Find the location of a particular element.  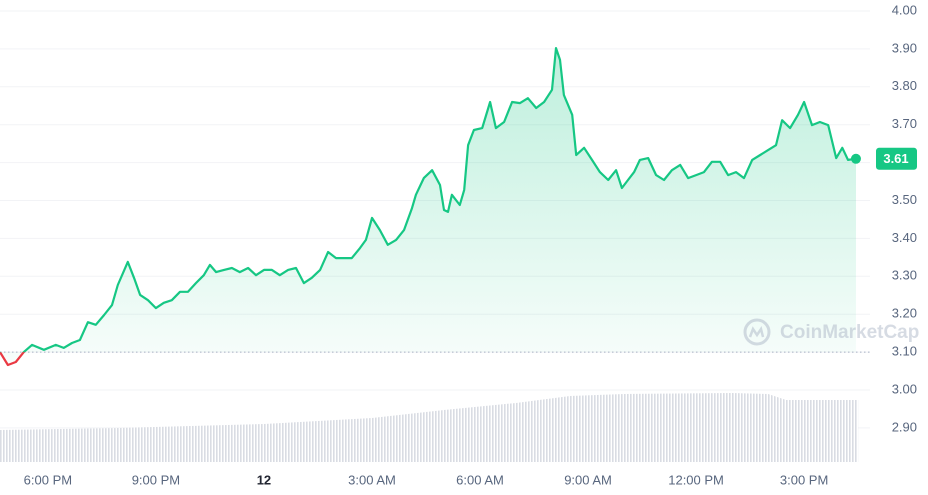

price-tag-label: 3.61 is located at coordinates (895, 158).